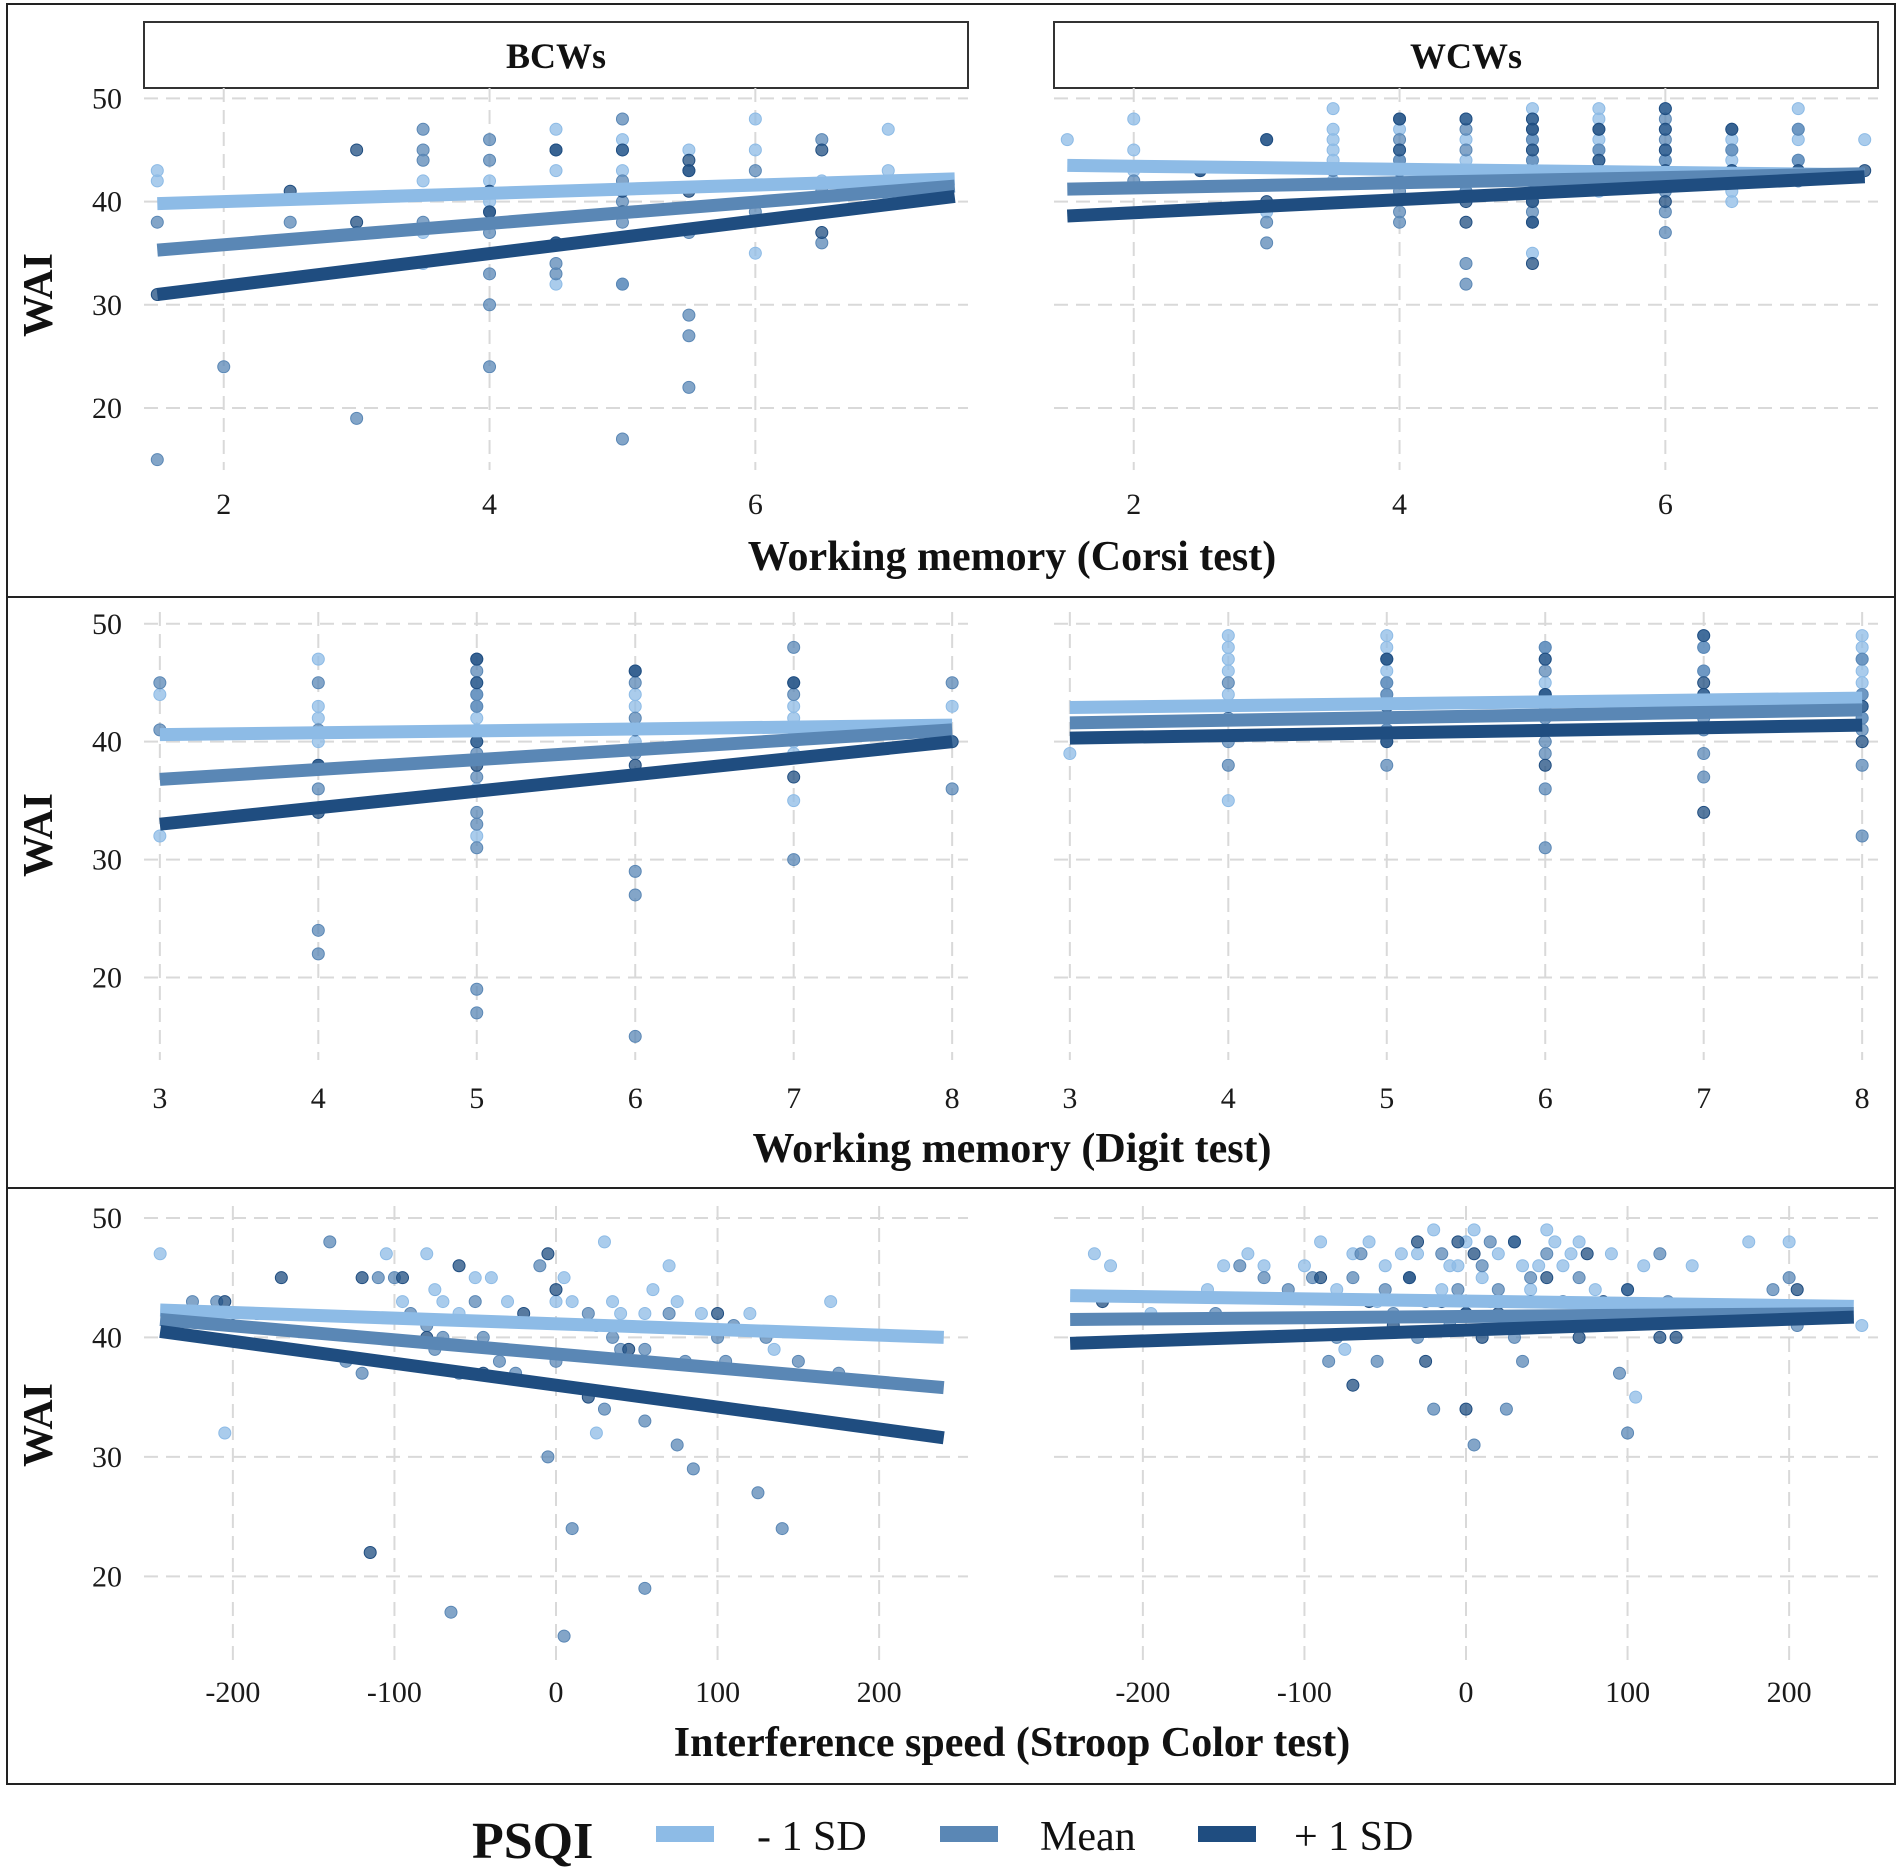 This screenshot has width=1902, height=1874. What do you see at coordinates (39, 1425) in the screenshot?
I see `y-axis-label-row-3: WAI` at bounding box center [39, 1425].